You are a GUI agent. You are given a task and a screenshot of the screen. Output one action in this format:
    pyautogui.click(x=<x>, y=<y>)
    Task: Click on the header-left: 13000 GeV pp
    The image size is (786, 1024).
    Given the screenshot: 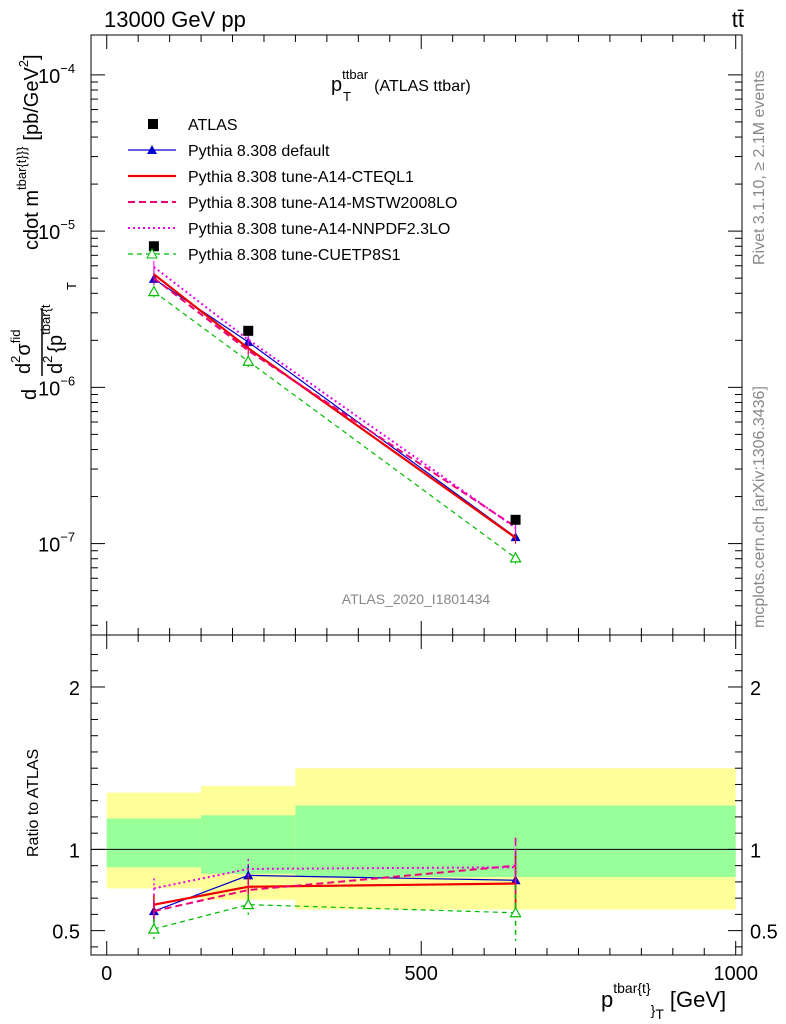 What is the action you would take?
    pyautogui.click(x=175, y=19)
    